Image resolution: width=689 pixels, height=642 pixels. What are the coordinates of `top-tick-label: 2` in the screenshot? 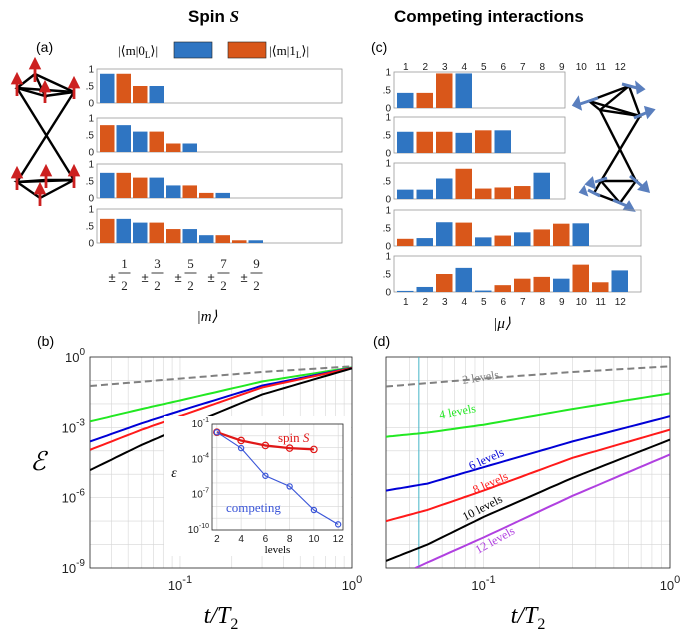 It's located at (425, 67).